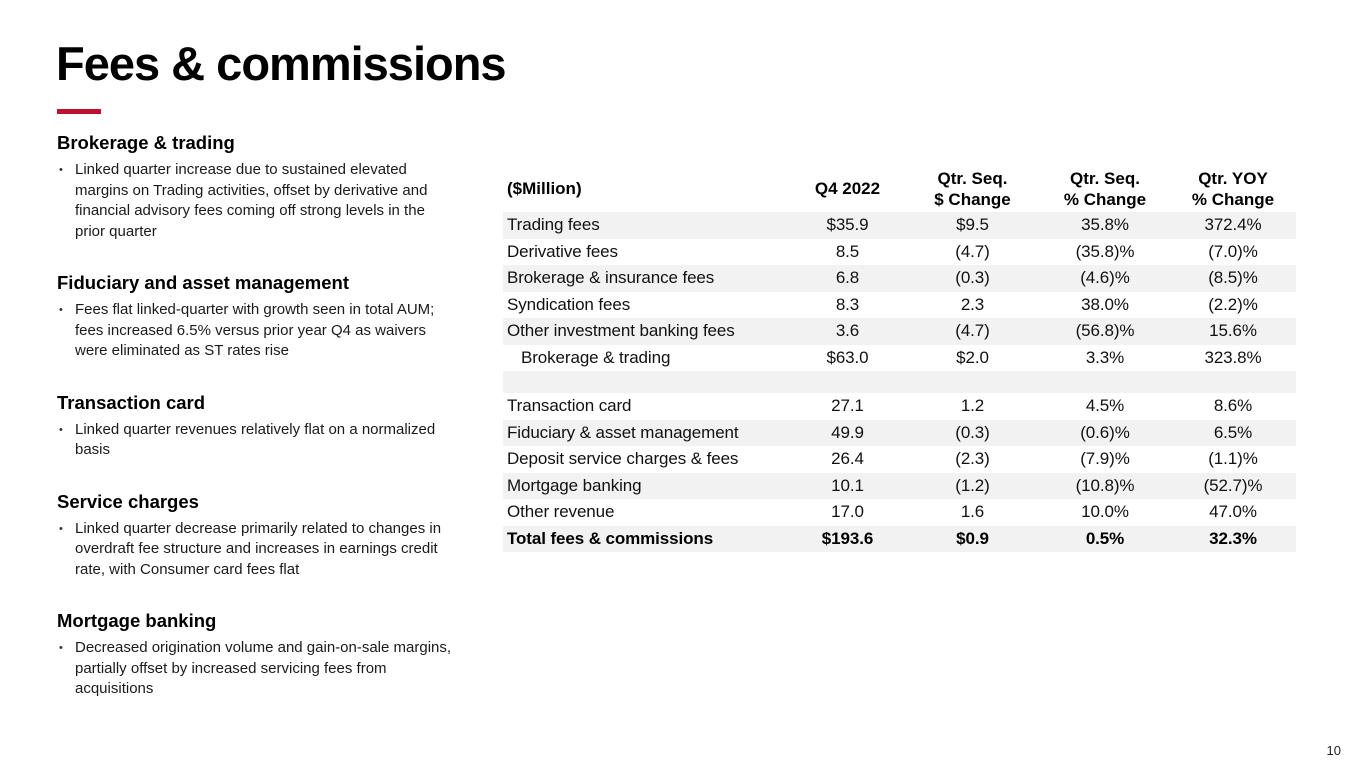  What do you see at coordinates (899, 406) in the screenshot?
I see `table-row: Transaction card 27.1 1.2 4.5% 8.6%` at bounding box center [899, 406].